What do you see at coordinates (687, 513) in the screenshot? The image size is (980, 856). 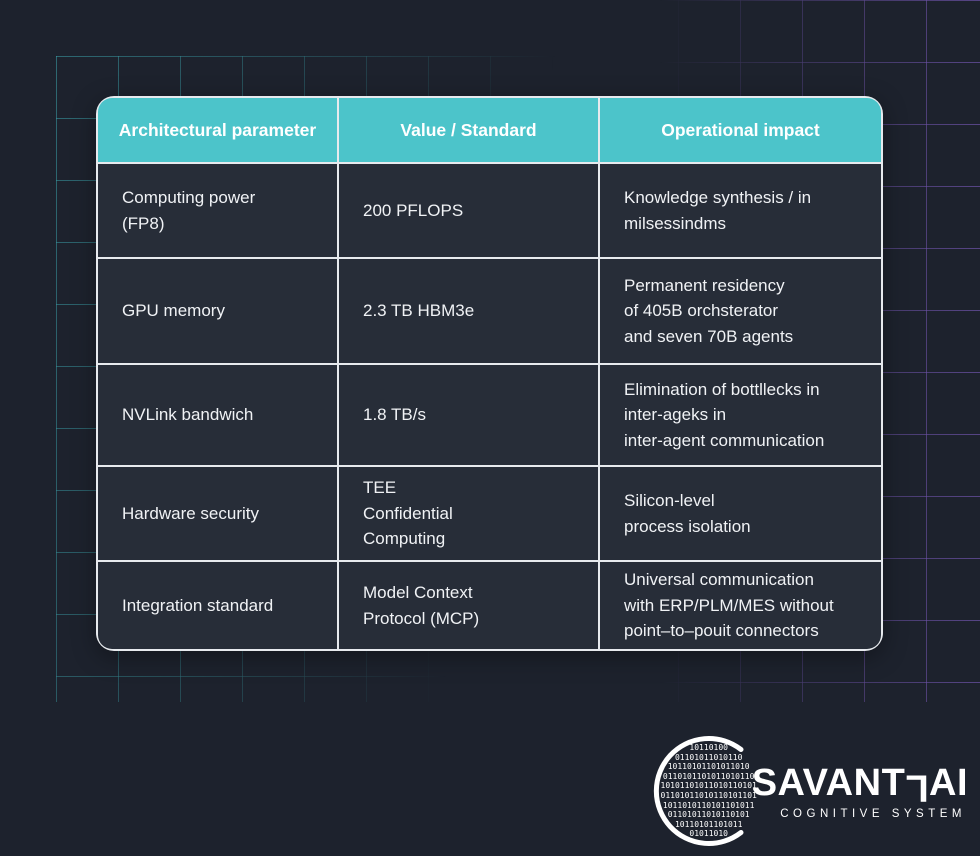 I see `cell-text: Silicon-level process isolation` at bounding box center [687, 513].